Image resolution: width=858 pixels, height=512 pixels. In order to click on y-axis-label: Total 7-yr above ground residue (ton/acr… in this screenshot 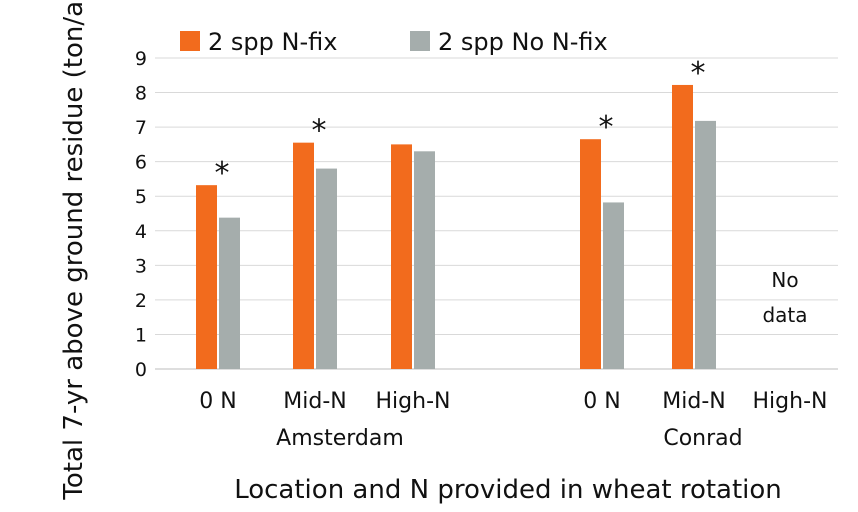, I will do `click(74, 250)`.